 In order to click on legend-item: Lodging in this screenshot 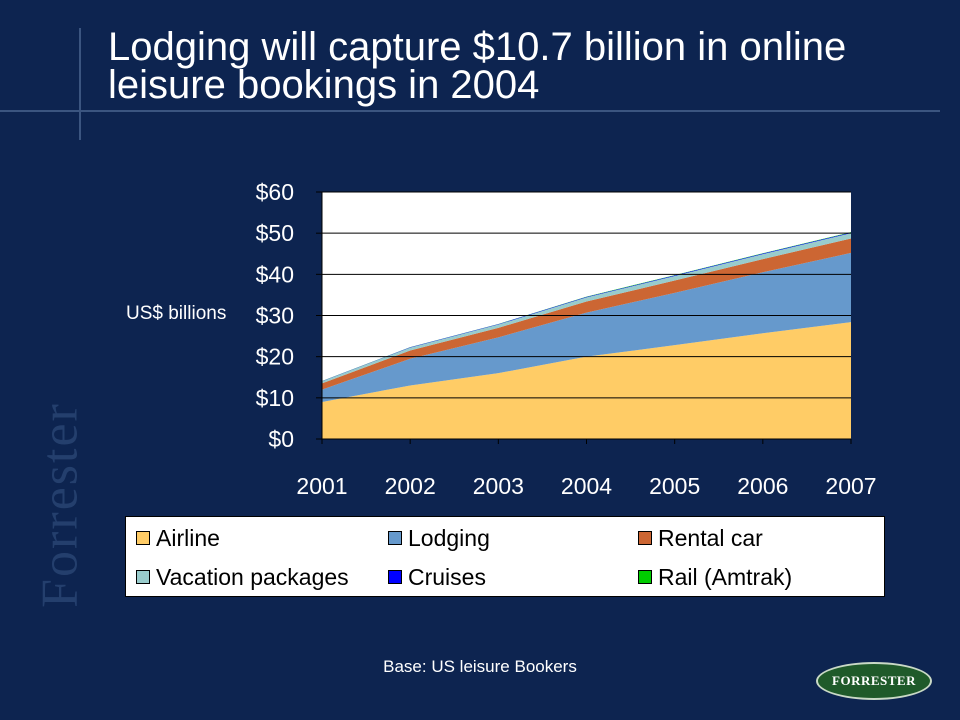, I will do `click(439, 538)`.